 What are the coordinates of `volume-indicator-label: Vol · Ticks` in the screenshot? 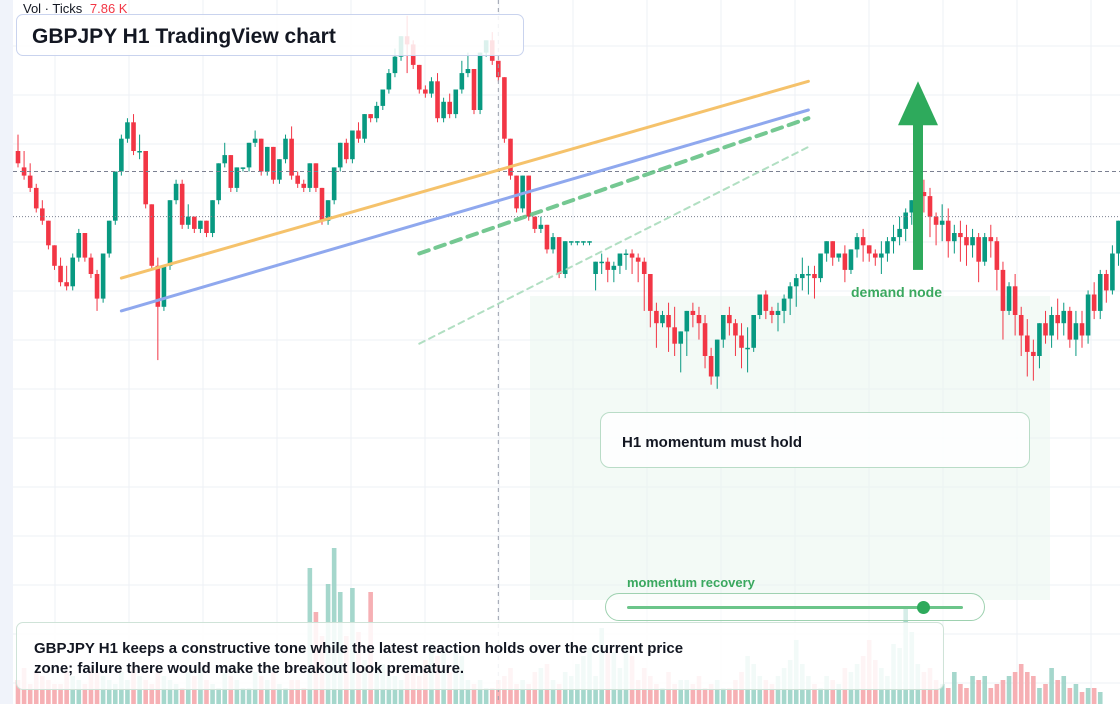 It's located at (53, 8).